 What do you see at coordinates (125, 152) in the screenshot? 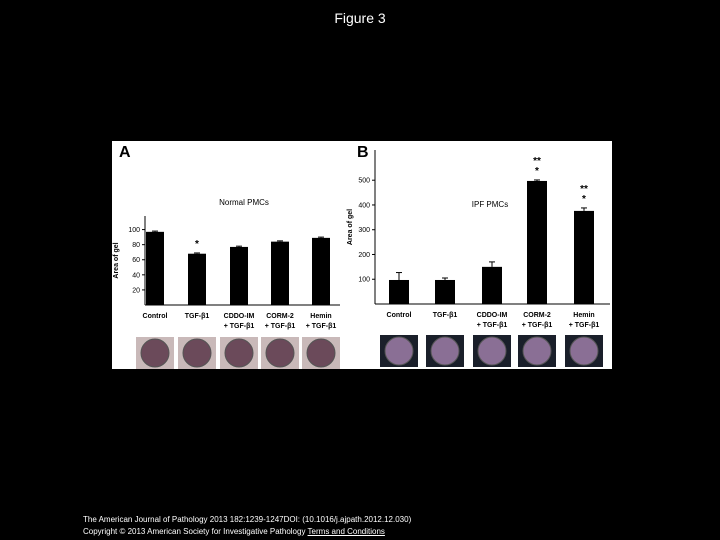
I see `panel-label: A` at bounding box center [125, 152].